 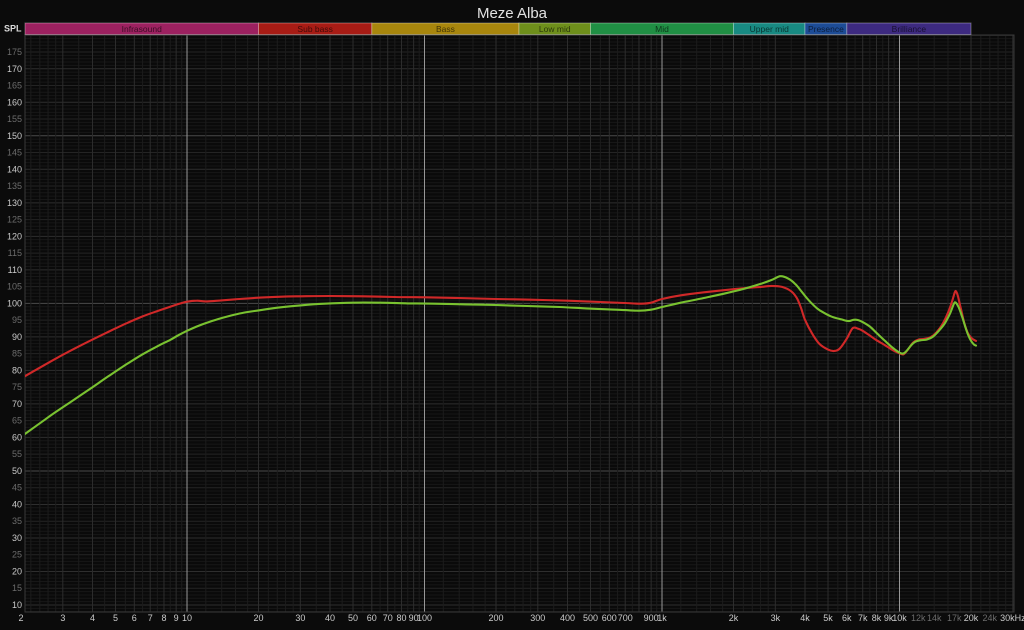 What do you see at coordinates (495, 618) in the screenshot?
I see `x-tick-label: 200` at bounding box center [495, 618].